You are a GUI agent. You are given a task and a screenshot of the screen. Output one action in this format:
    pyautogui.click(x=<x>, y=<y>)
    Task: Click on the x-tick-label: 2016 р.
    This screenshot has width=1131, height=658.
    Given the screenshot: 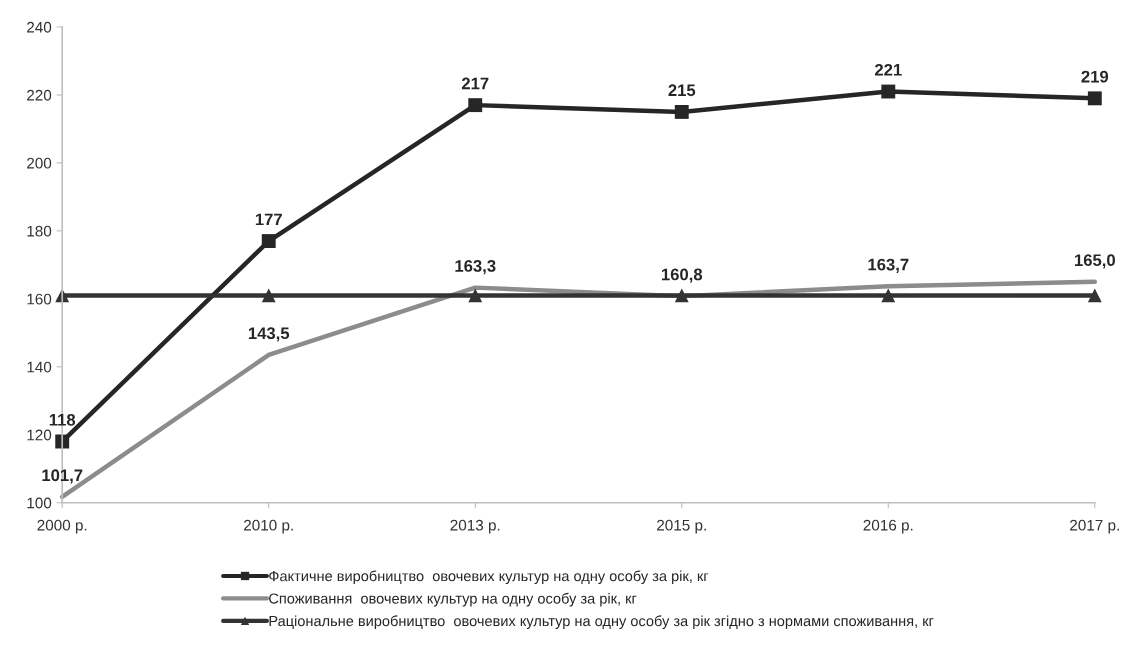 What is the action you would take?
    pyautogui.click(x=888, y=526)
    